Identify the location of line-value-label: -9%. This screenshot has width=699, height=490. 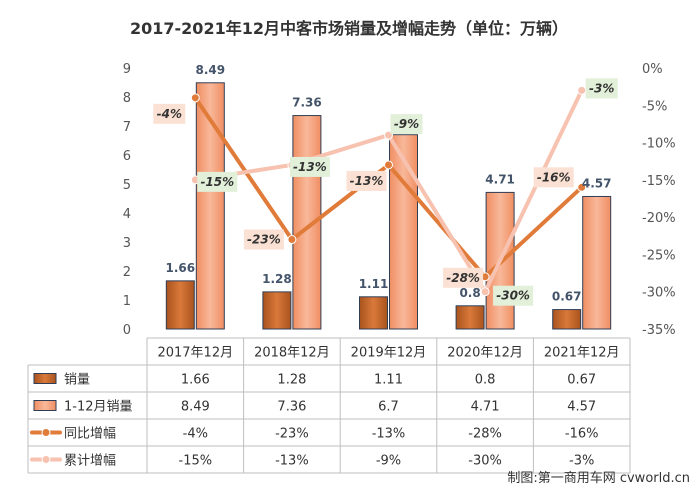
(406, 124).